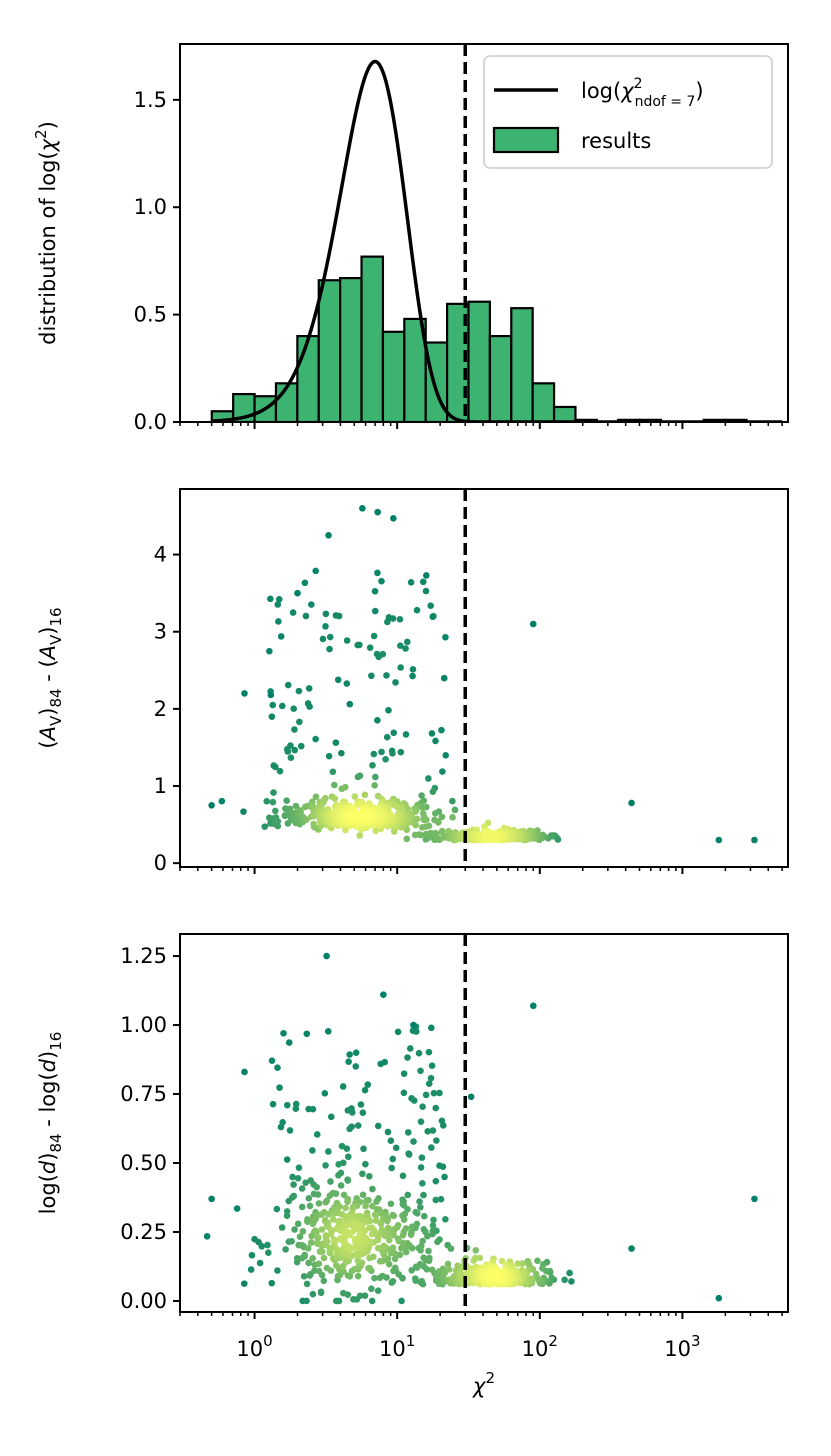  What do you see at coordinates (143, 1094) in the screenshot?
I see `y-tick-label: 0.75` at bounding box center [143, 1094].